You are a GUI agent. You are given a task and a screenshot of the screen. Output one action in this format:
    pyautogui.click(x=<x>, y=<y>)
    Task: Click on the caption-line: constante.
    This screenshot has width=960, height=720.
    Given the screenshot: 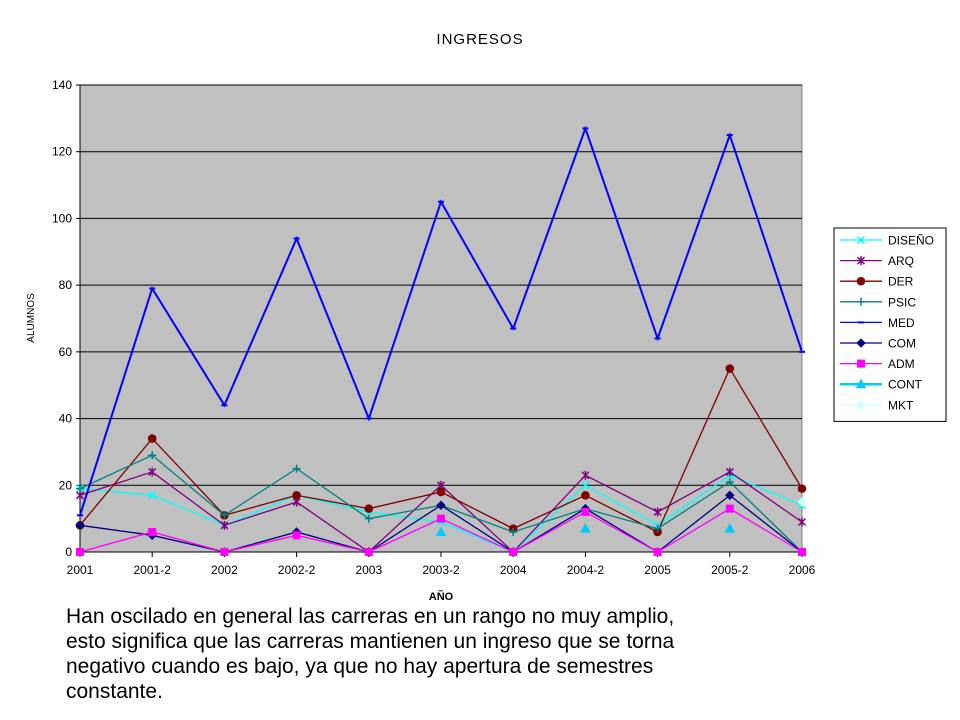 What is the action you would take?
    pyautogui.click(x=114, y=691)
    